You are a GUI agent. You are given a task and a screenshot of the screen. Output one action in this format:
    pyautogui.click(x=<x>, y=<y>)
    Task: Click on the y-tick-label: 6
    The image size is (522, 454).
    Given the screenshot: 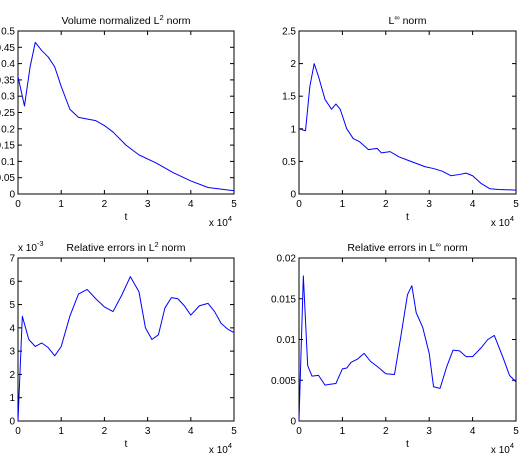 What is the action you would take?
    pyautogui.click(x=12, y=282)
    